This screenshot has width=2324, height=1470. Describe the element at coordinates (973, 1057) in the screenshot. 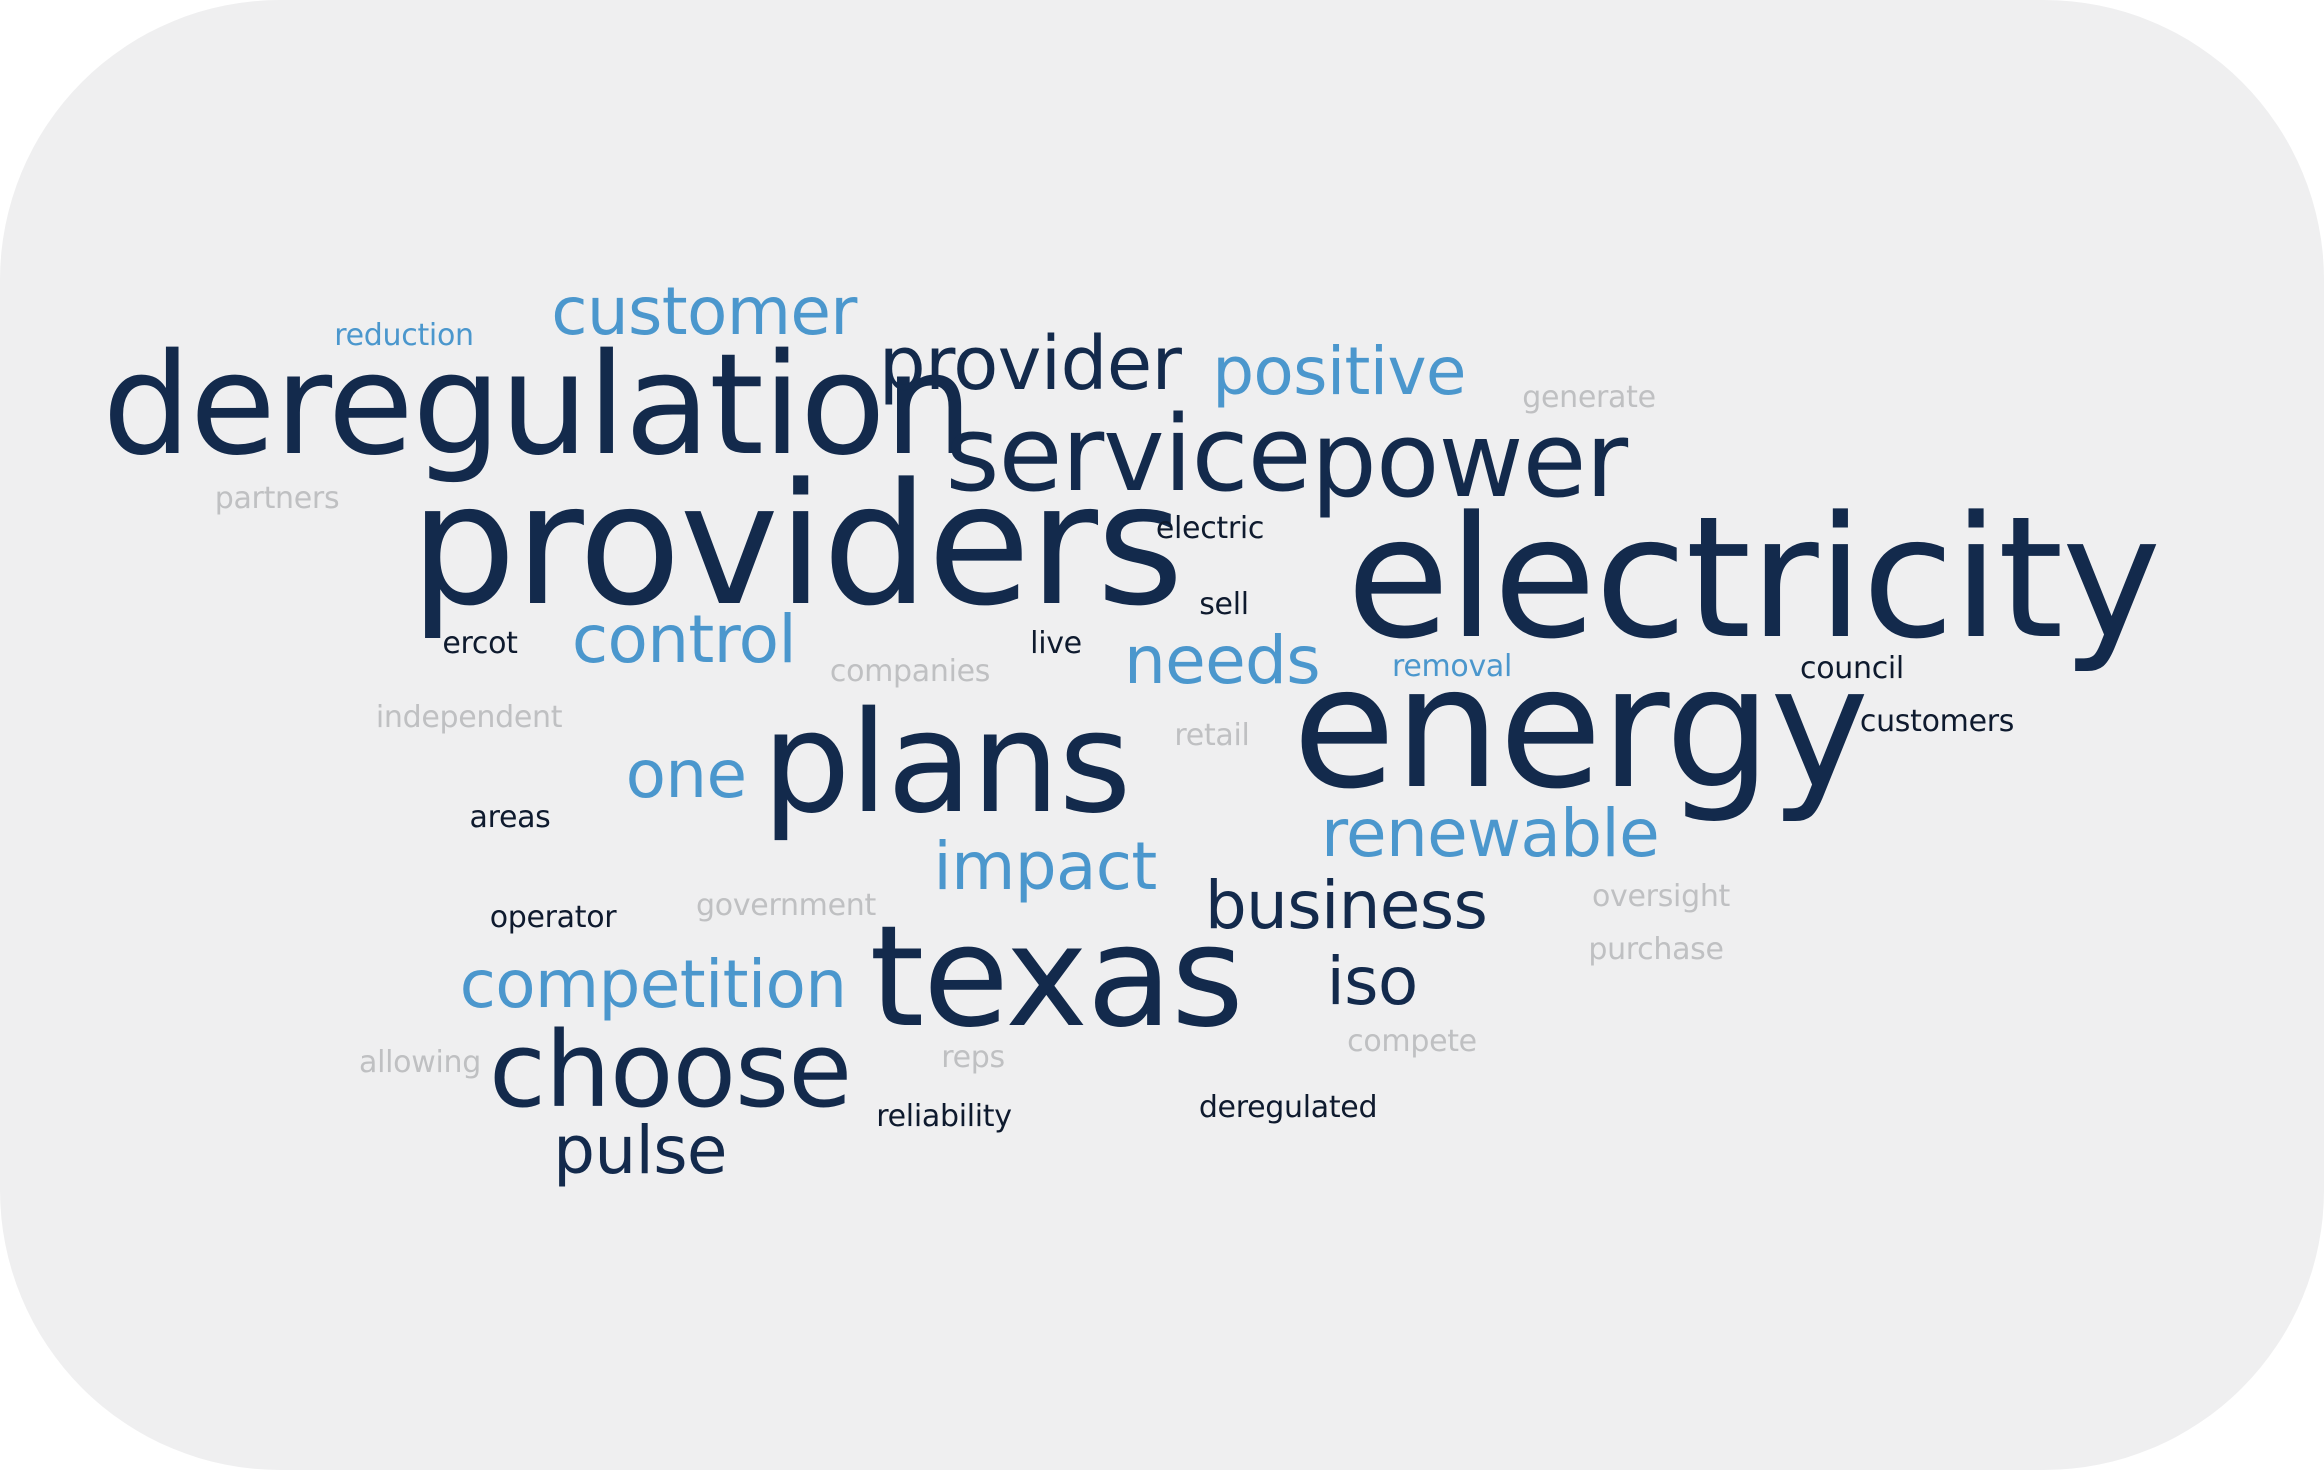

I see `word-reps: reps` at that location.